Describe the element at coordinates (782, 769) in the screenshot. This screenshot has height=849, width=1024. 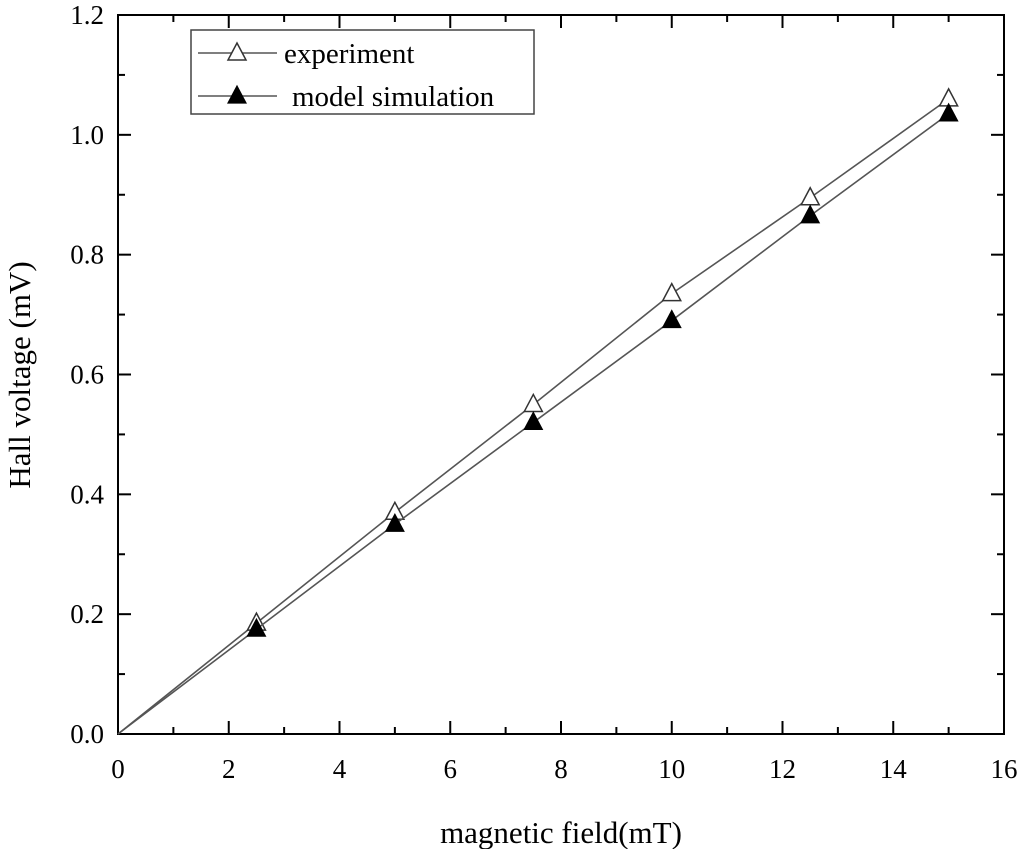
I see `x-tick-label: 12` at that location.